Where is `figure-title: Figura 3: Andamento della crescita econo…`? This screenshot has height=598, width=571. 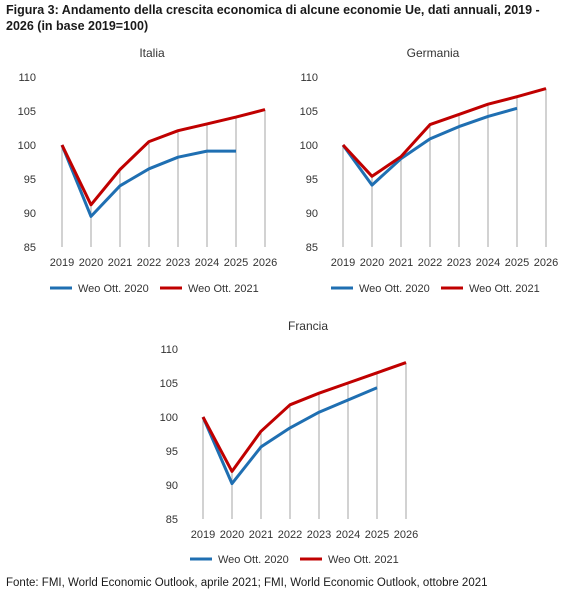 figure-title: Figura 3: Andamento della crescita econo… is located at coordinates (273, 18).